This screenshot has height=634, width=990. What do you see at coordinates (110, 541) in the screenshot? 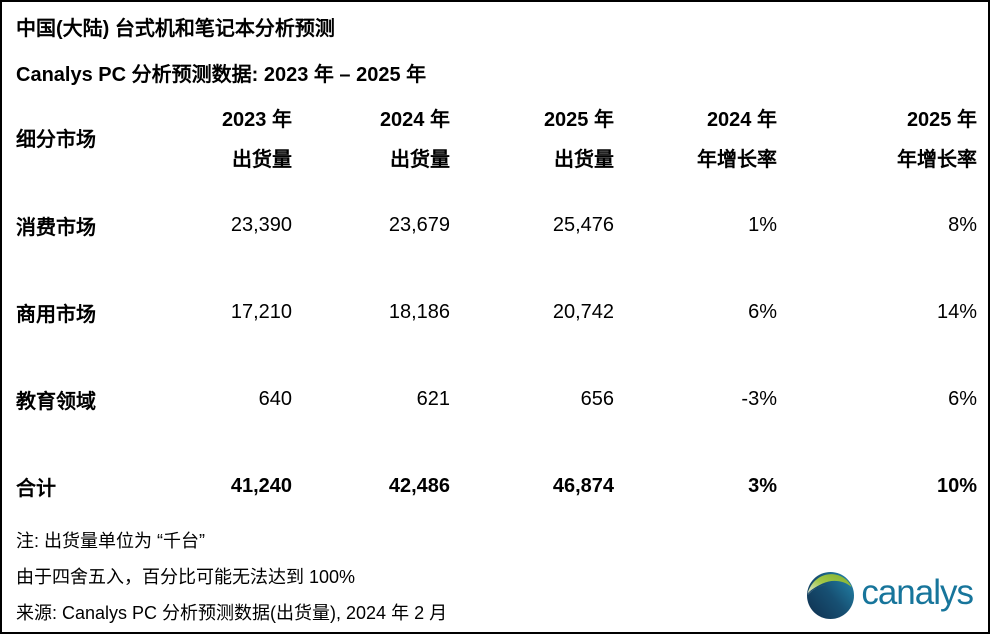
I see `footnote-unit: 注: 出货量单位为 “千台”` at bounding box center [110, 541].